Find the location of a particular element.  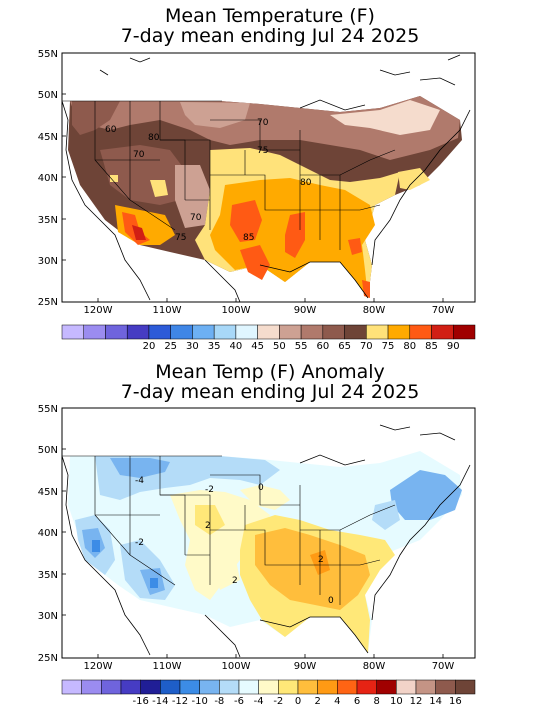

colorbar-label: 2 is located at coordinates (317, 701).